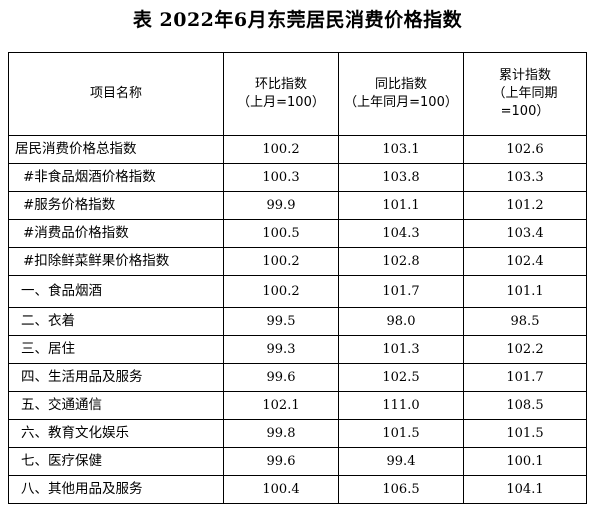 The image size is (595, 530). Describe the element at coordinates (401, 149) in the screenshot. I see `row-yoy-value: 103.1` at that location.